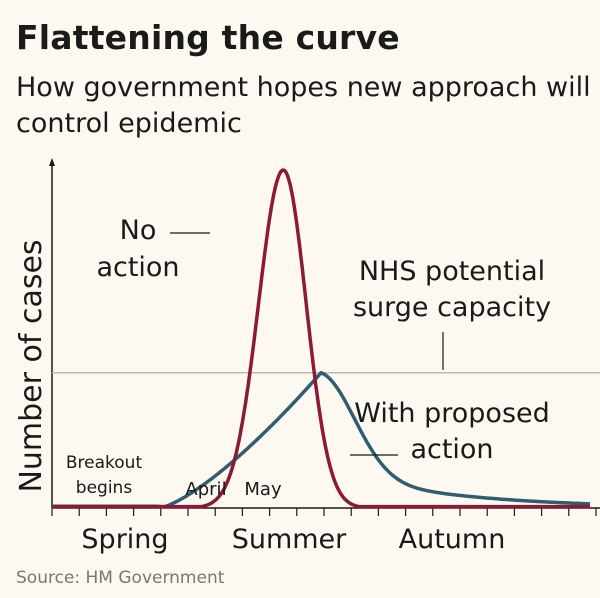 Image resolution: width=600 pixels, height=598 pixels. What do you see at coordinates (104, 488) in the screenshot?
I see `breakout-label-line-2: begins` at bounding box center [104, 488].